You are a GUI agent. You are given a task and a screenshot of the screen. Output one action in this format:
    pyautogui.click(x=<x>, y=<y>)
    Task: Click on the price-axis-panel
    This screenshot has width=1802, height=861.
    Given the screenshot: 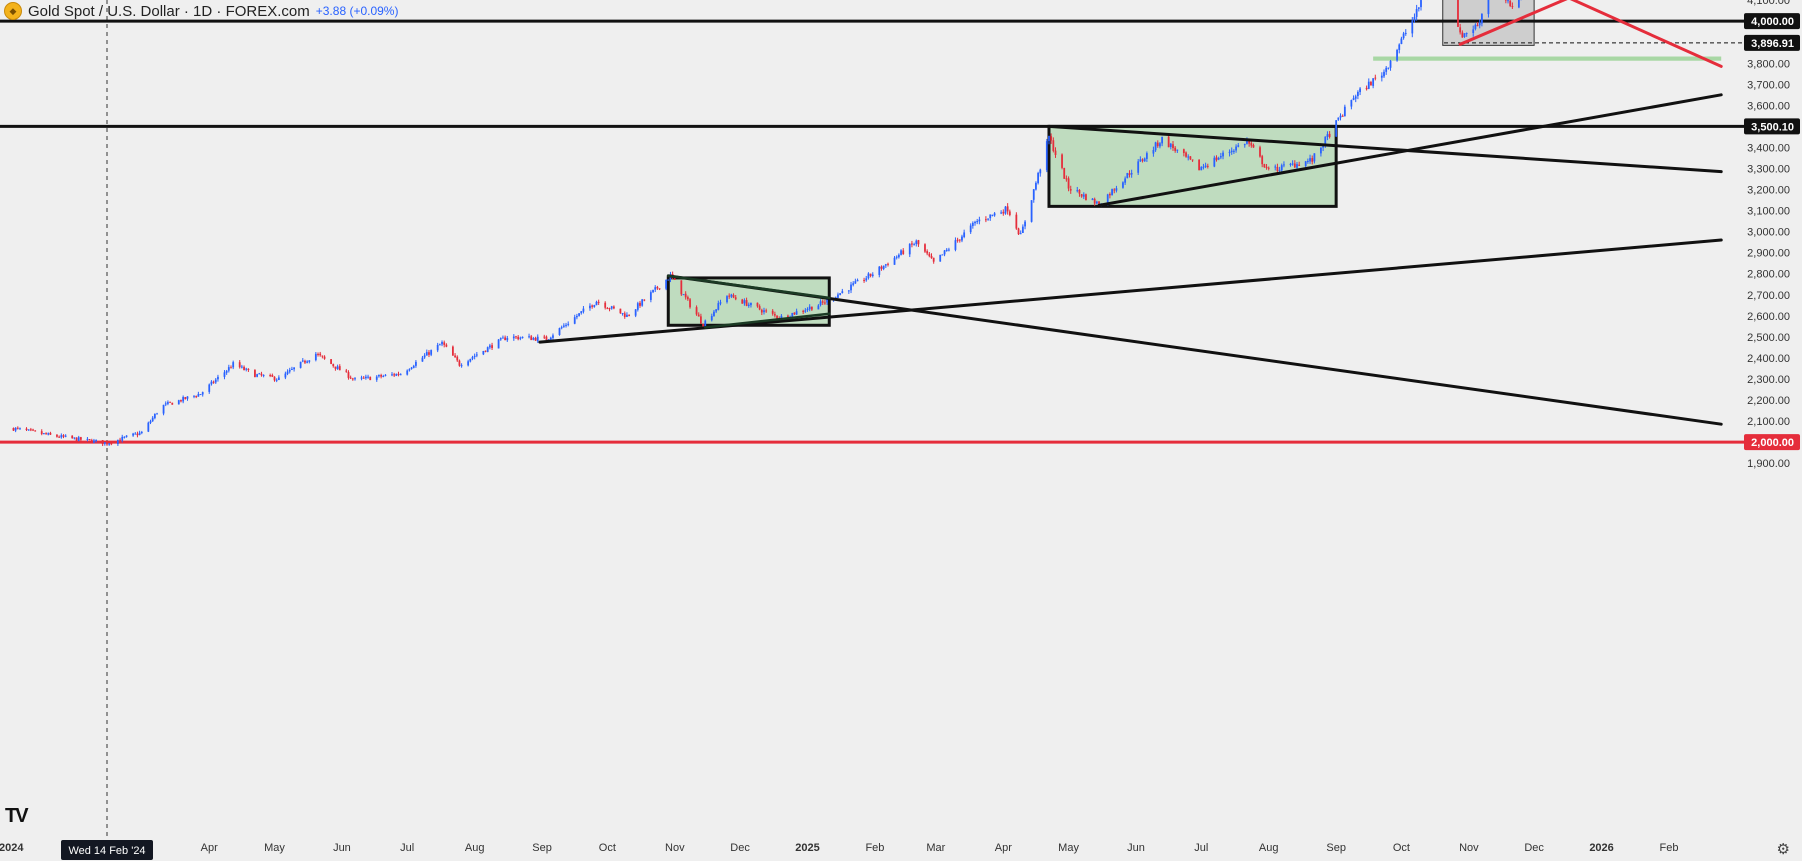 What is the action you would take?
    pyautogui.click(x=1773, y=430)
    